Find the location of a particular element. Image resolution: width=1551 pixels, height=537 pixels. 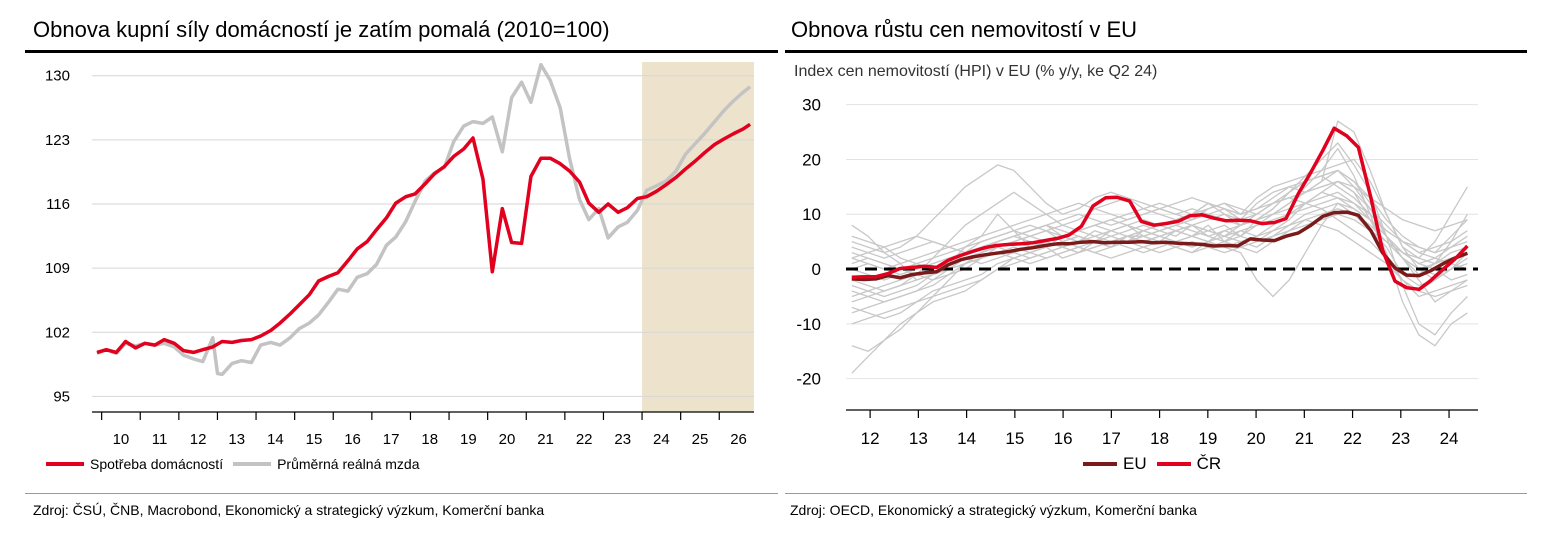

legend-item-spotreba: Spotřeba domácností is located at coordinates (134, 464).